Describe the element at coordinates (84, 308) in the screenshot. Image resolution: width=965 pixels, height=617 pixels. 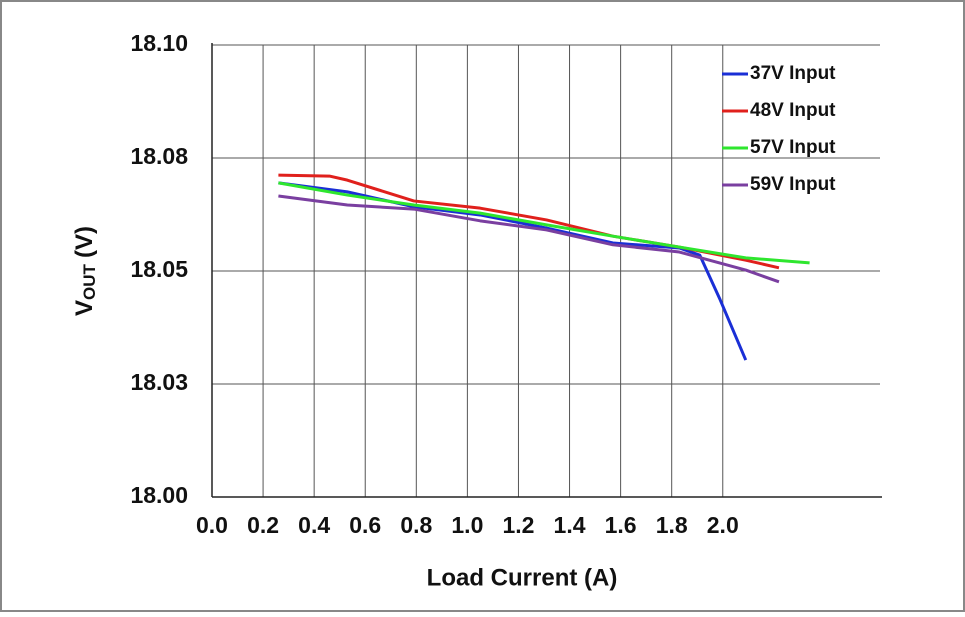
I see `y-label-main: V` at that location.